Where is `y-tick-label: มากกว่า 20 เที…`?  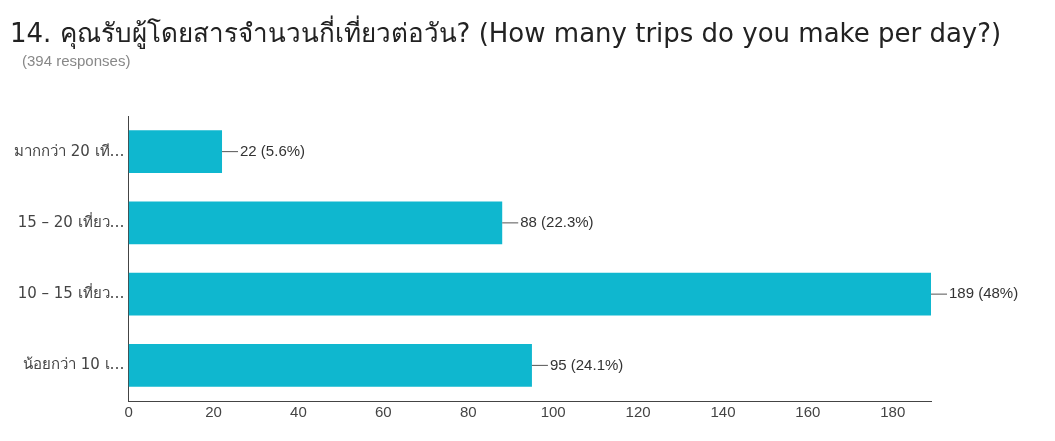
y-tick-label: มากกว่า 20 เที… is located at coordinates (69, 150).